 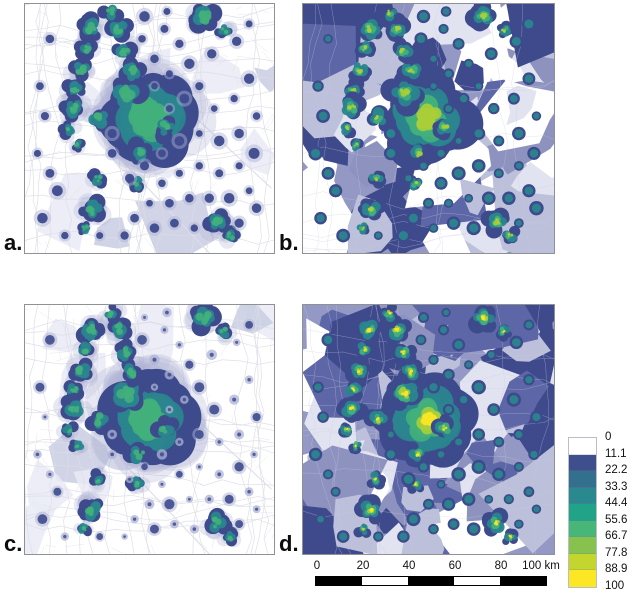 What do you see at coordinates (541, 566) in the screenshot?
I see `scale-bar-end-label: 100 km` at bounding box center [541, 566].